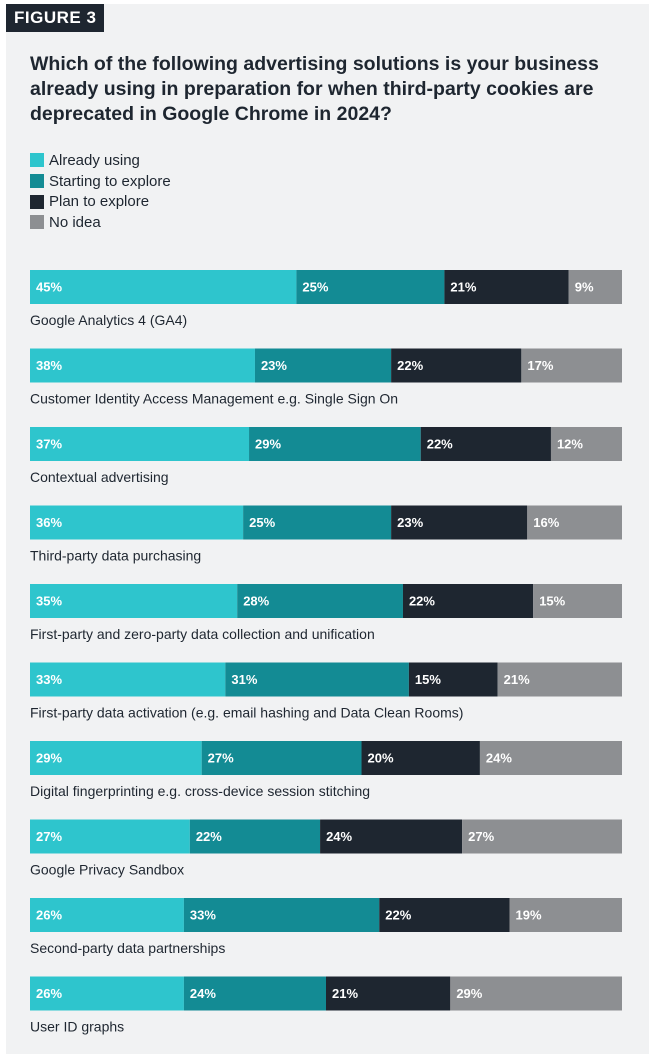  Describe the element at coordinates (99, 477) in the screenshot. I see `category-label: Contextual advertising` at that location.